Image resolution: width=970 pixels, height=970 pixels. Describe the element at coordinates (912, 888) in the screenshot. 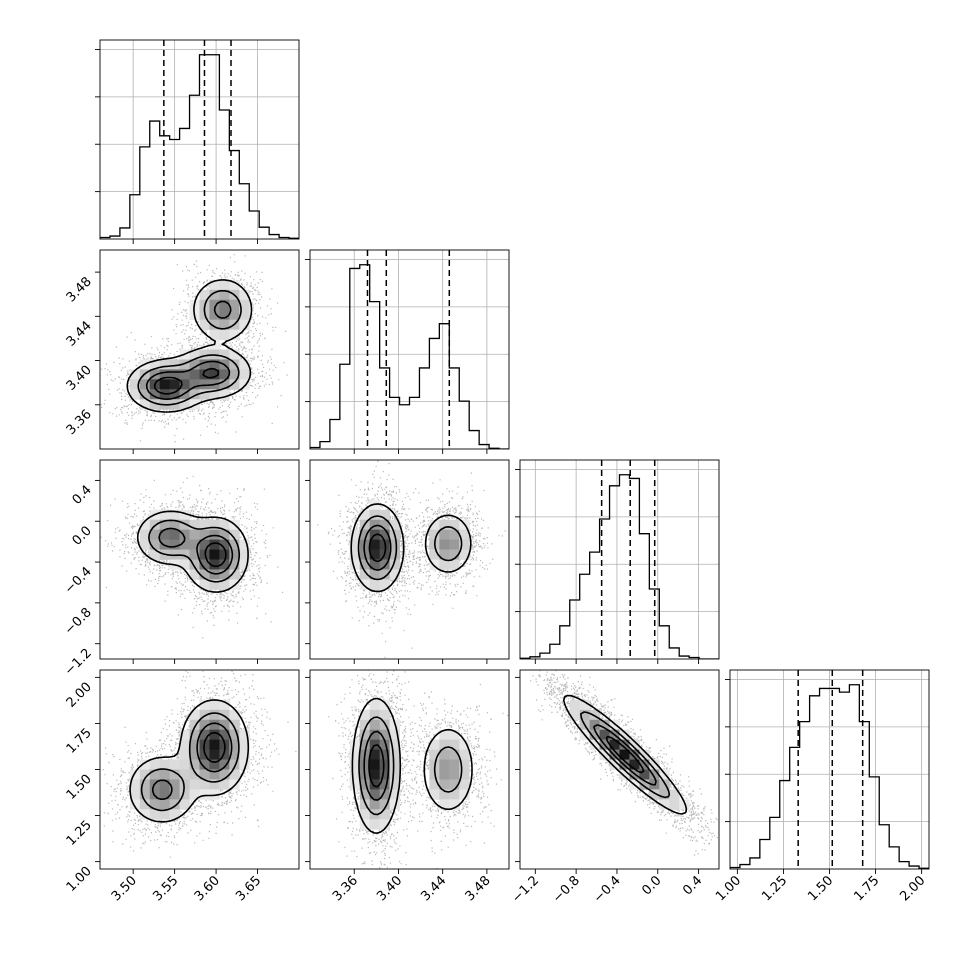

I see `x-tick-label: 2.00` at that location.